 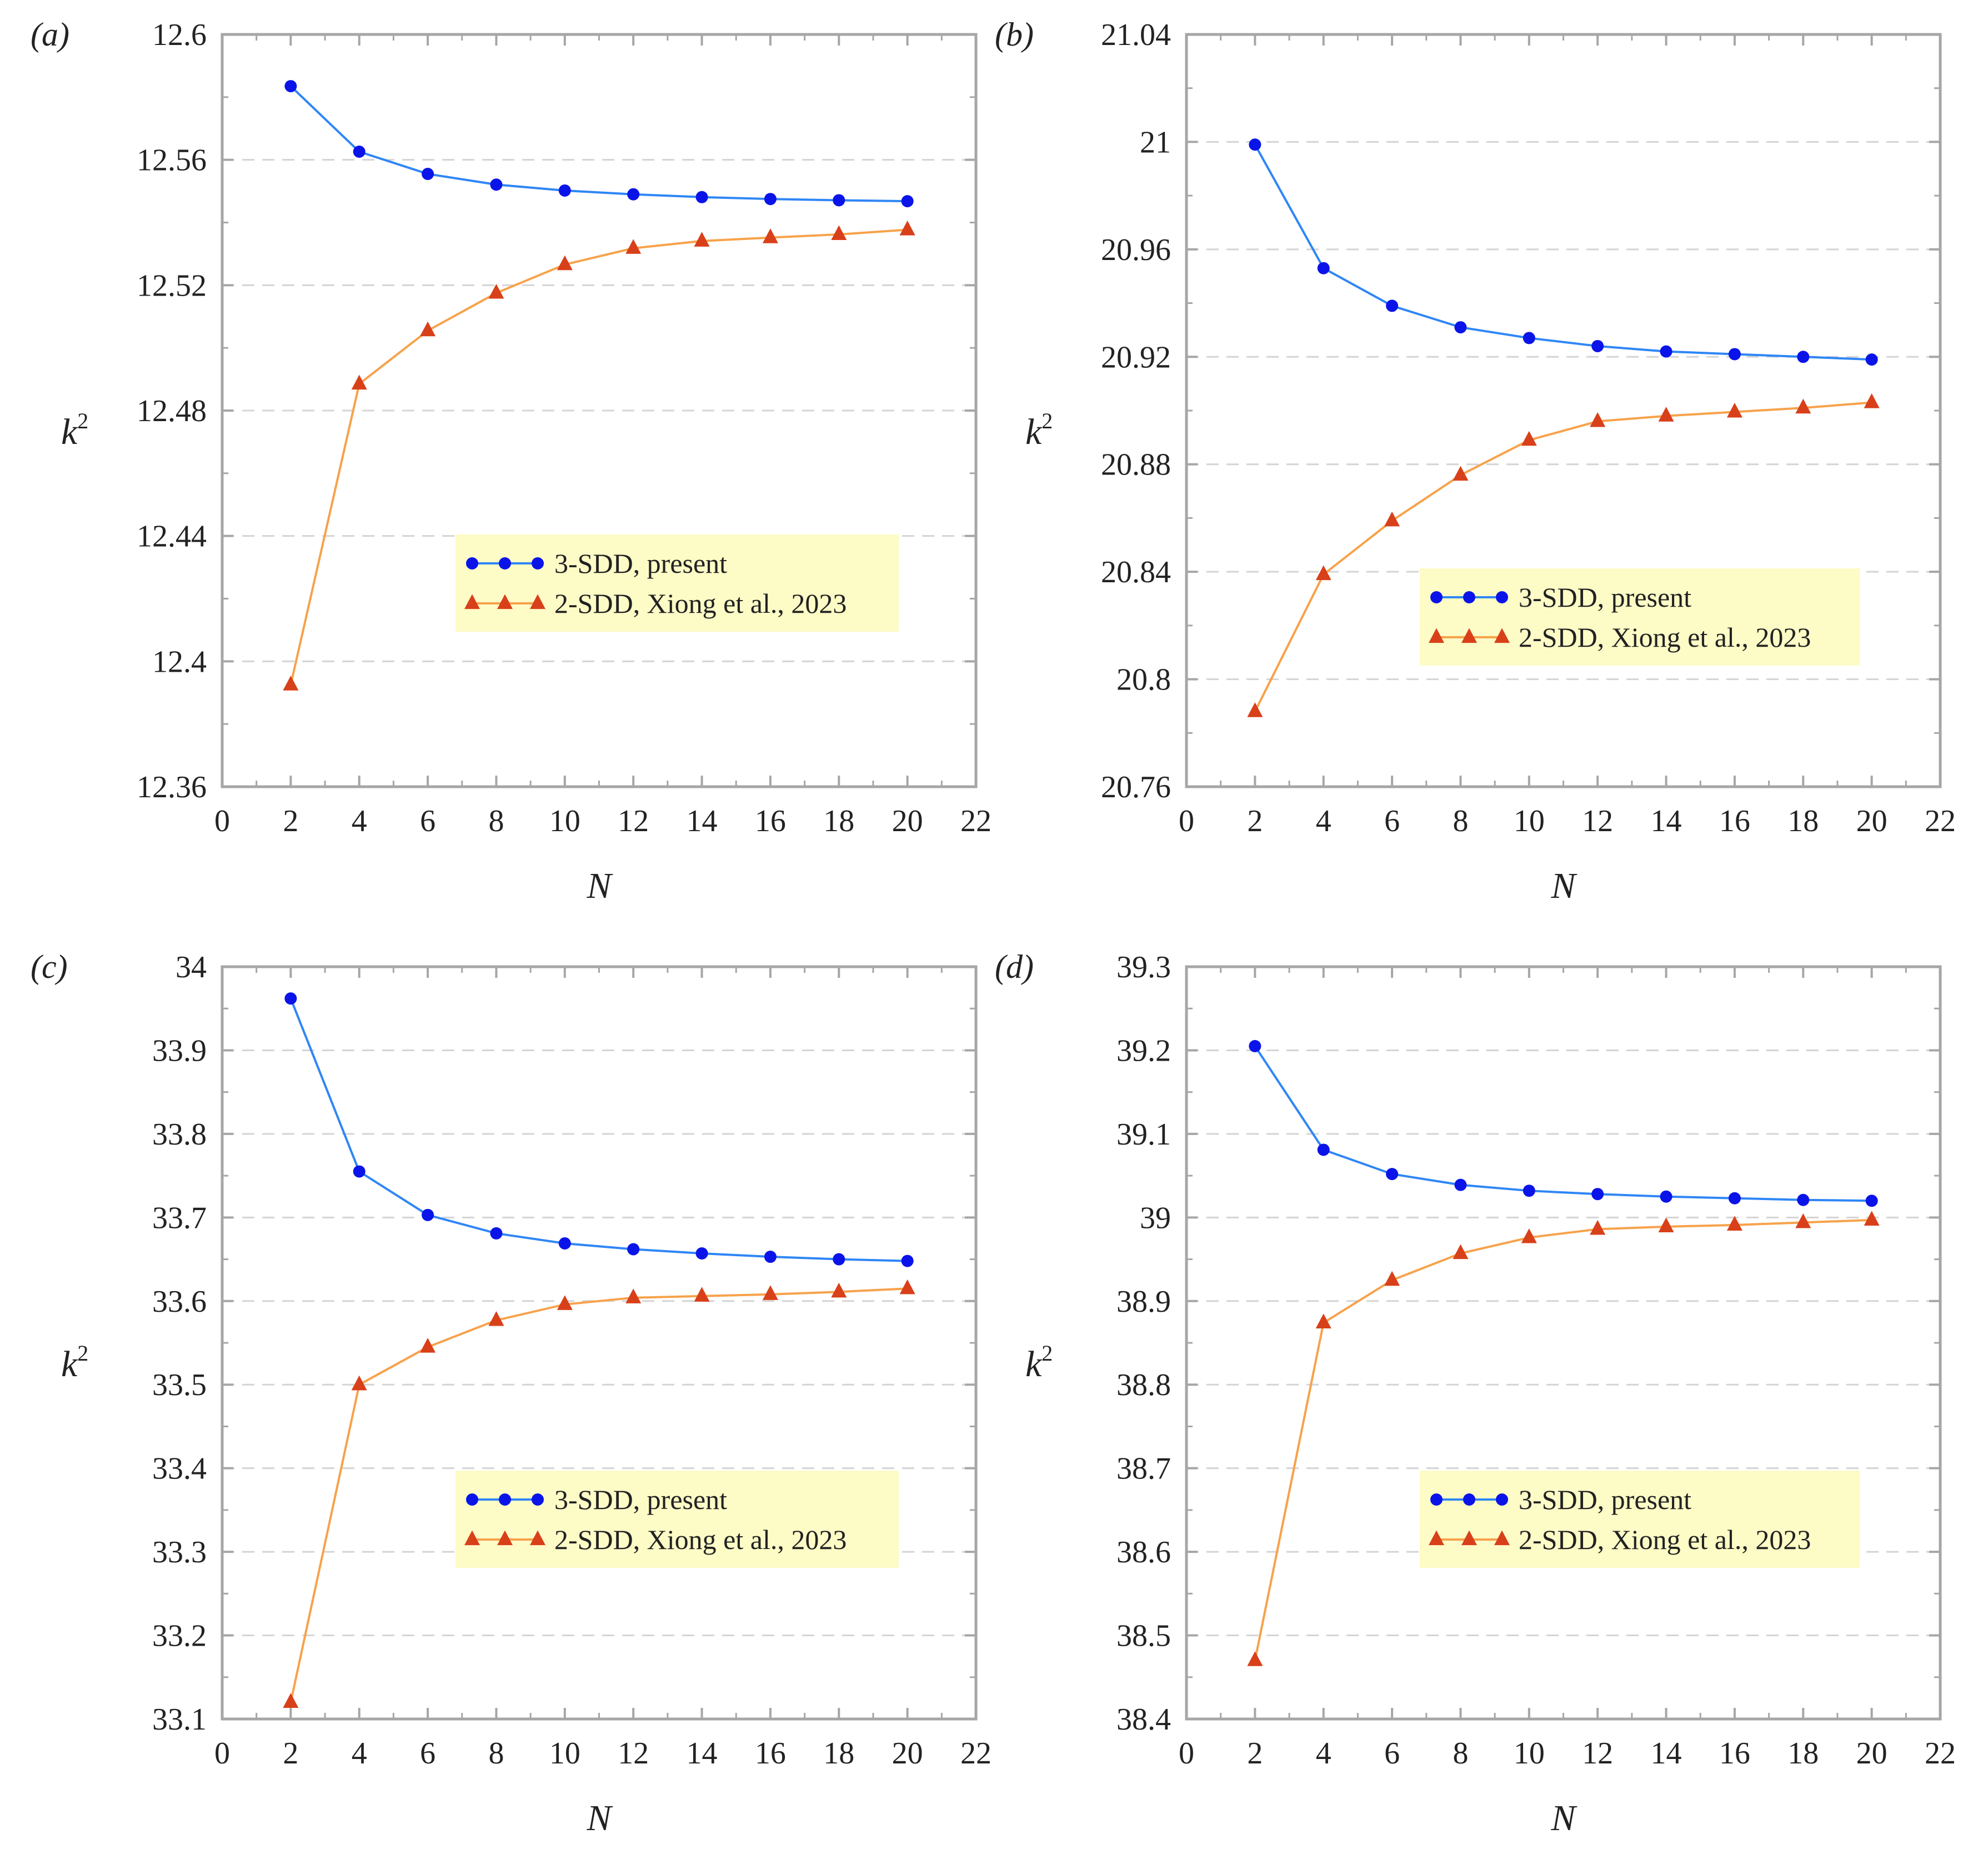 What do you see at coordinates (179, 1385) in the screenshot?
I see `y-tick-label: 33.5` at bounding box center [179, 1385].